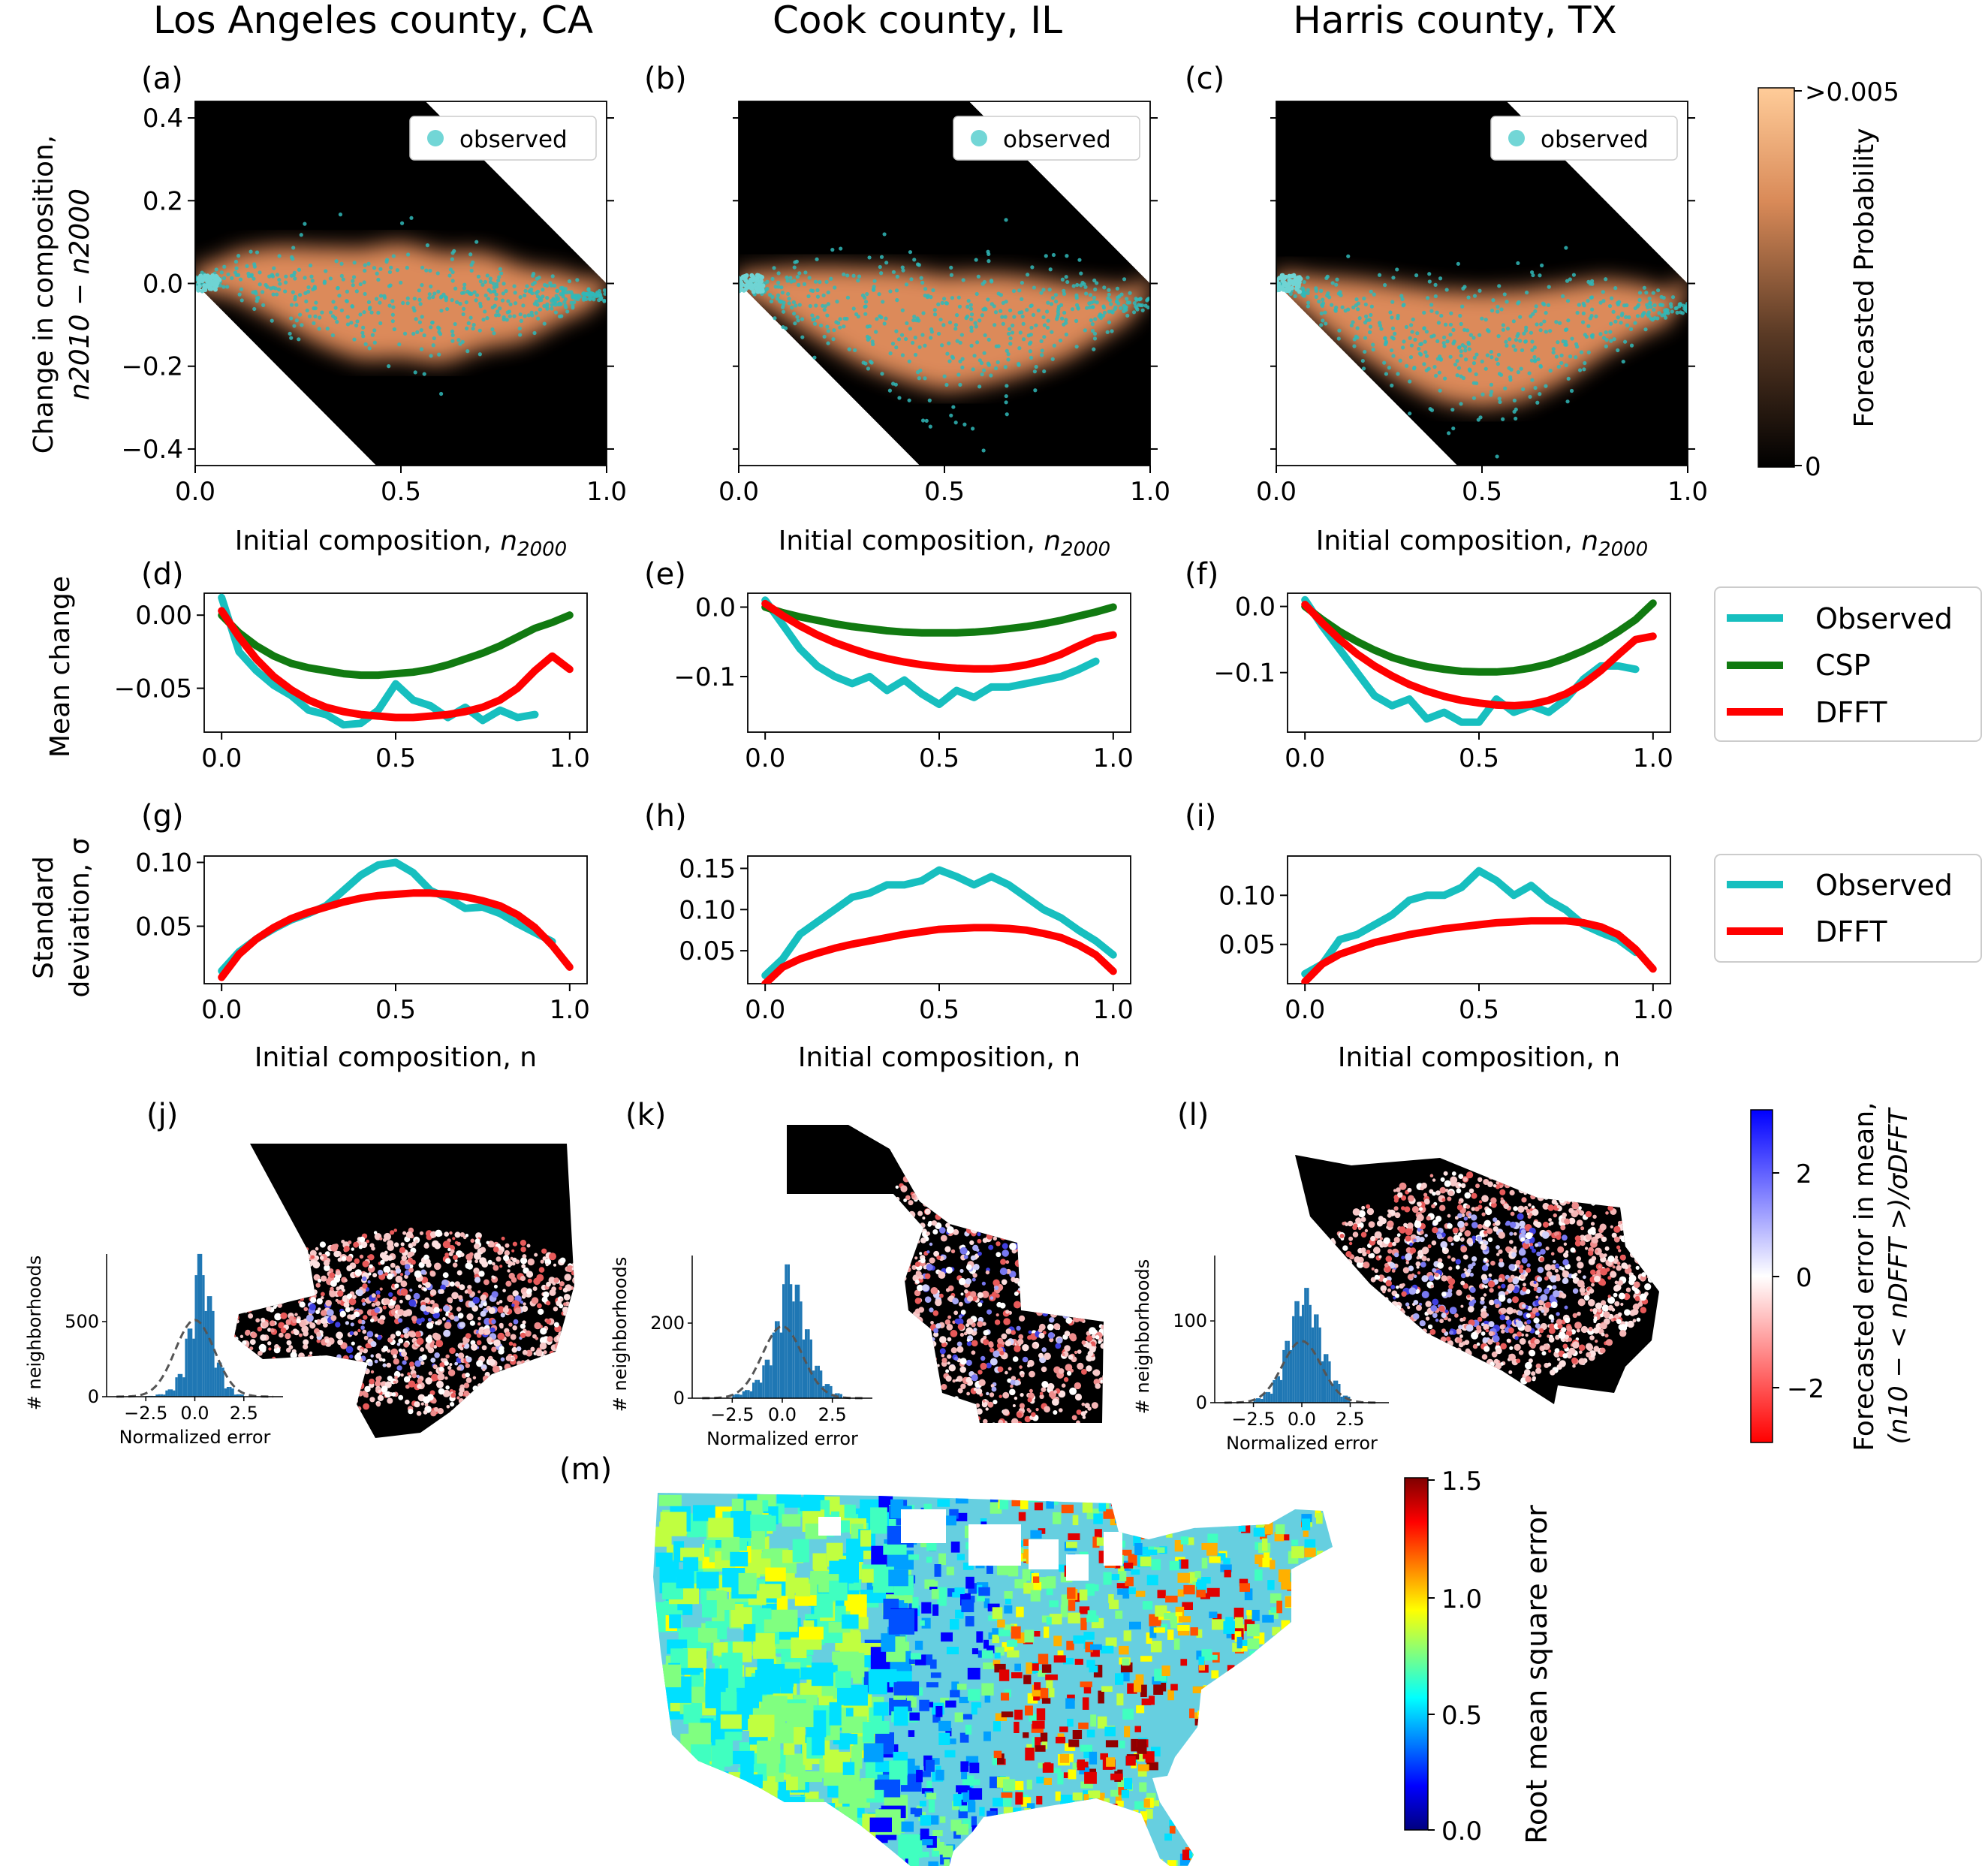 This screenshot has height=1866, width=1988. What do you see at coordinates (1851, 931) in the screenshot?
I see `row3-legend-dfft: DFFT` at bounding box center [1851, 931].